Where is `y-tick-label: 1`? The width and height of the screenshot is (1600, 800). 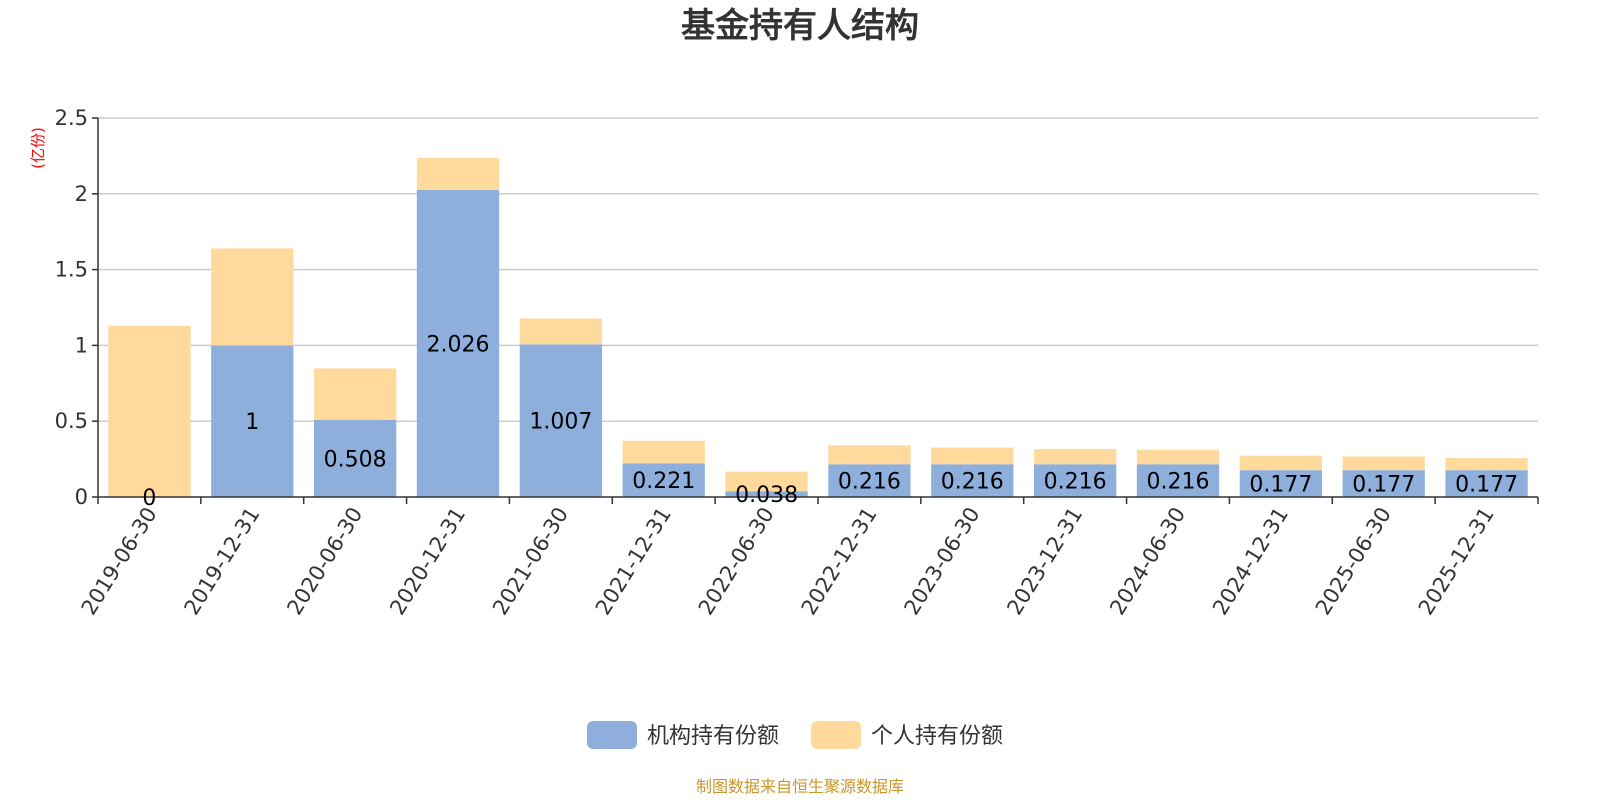
y-tick-label: 1 is located at coordinates (81, 345).